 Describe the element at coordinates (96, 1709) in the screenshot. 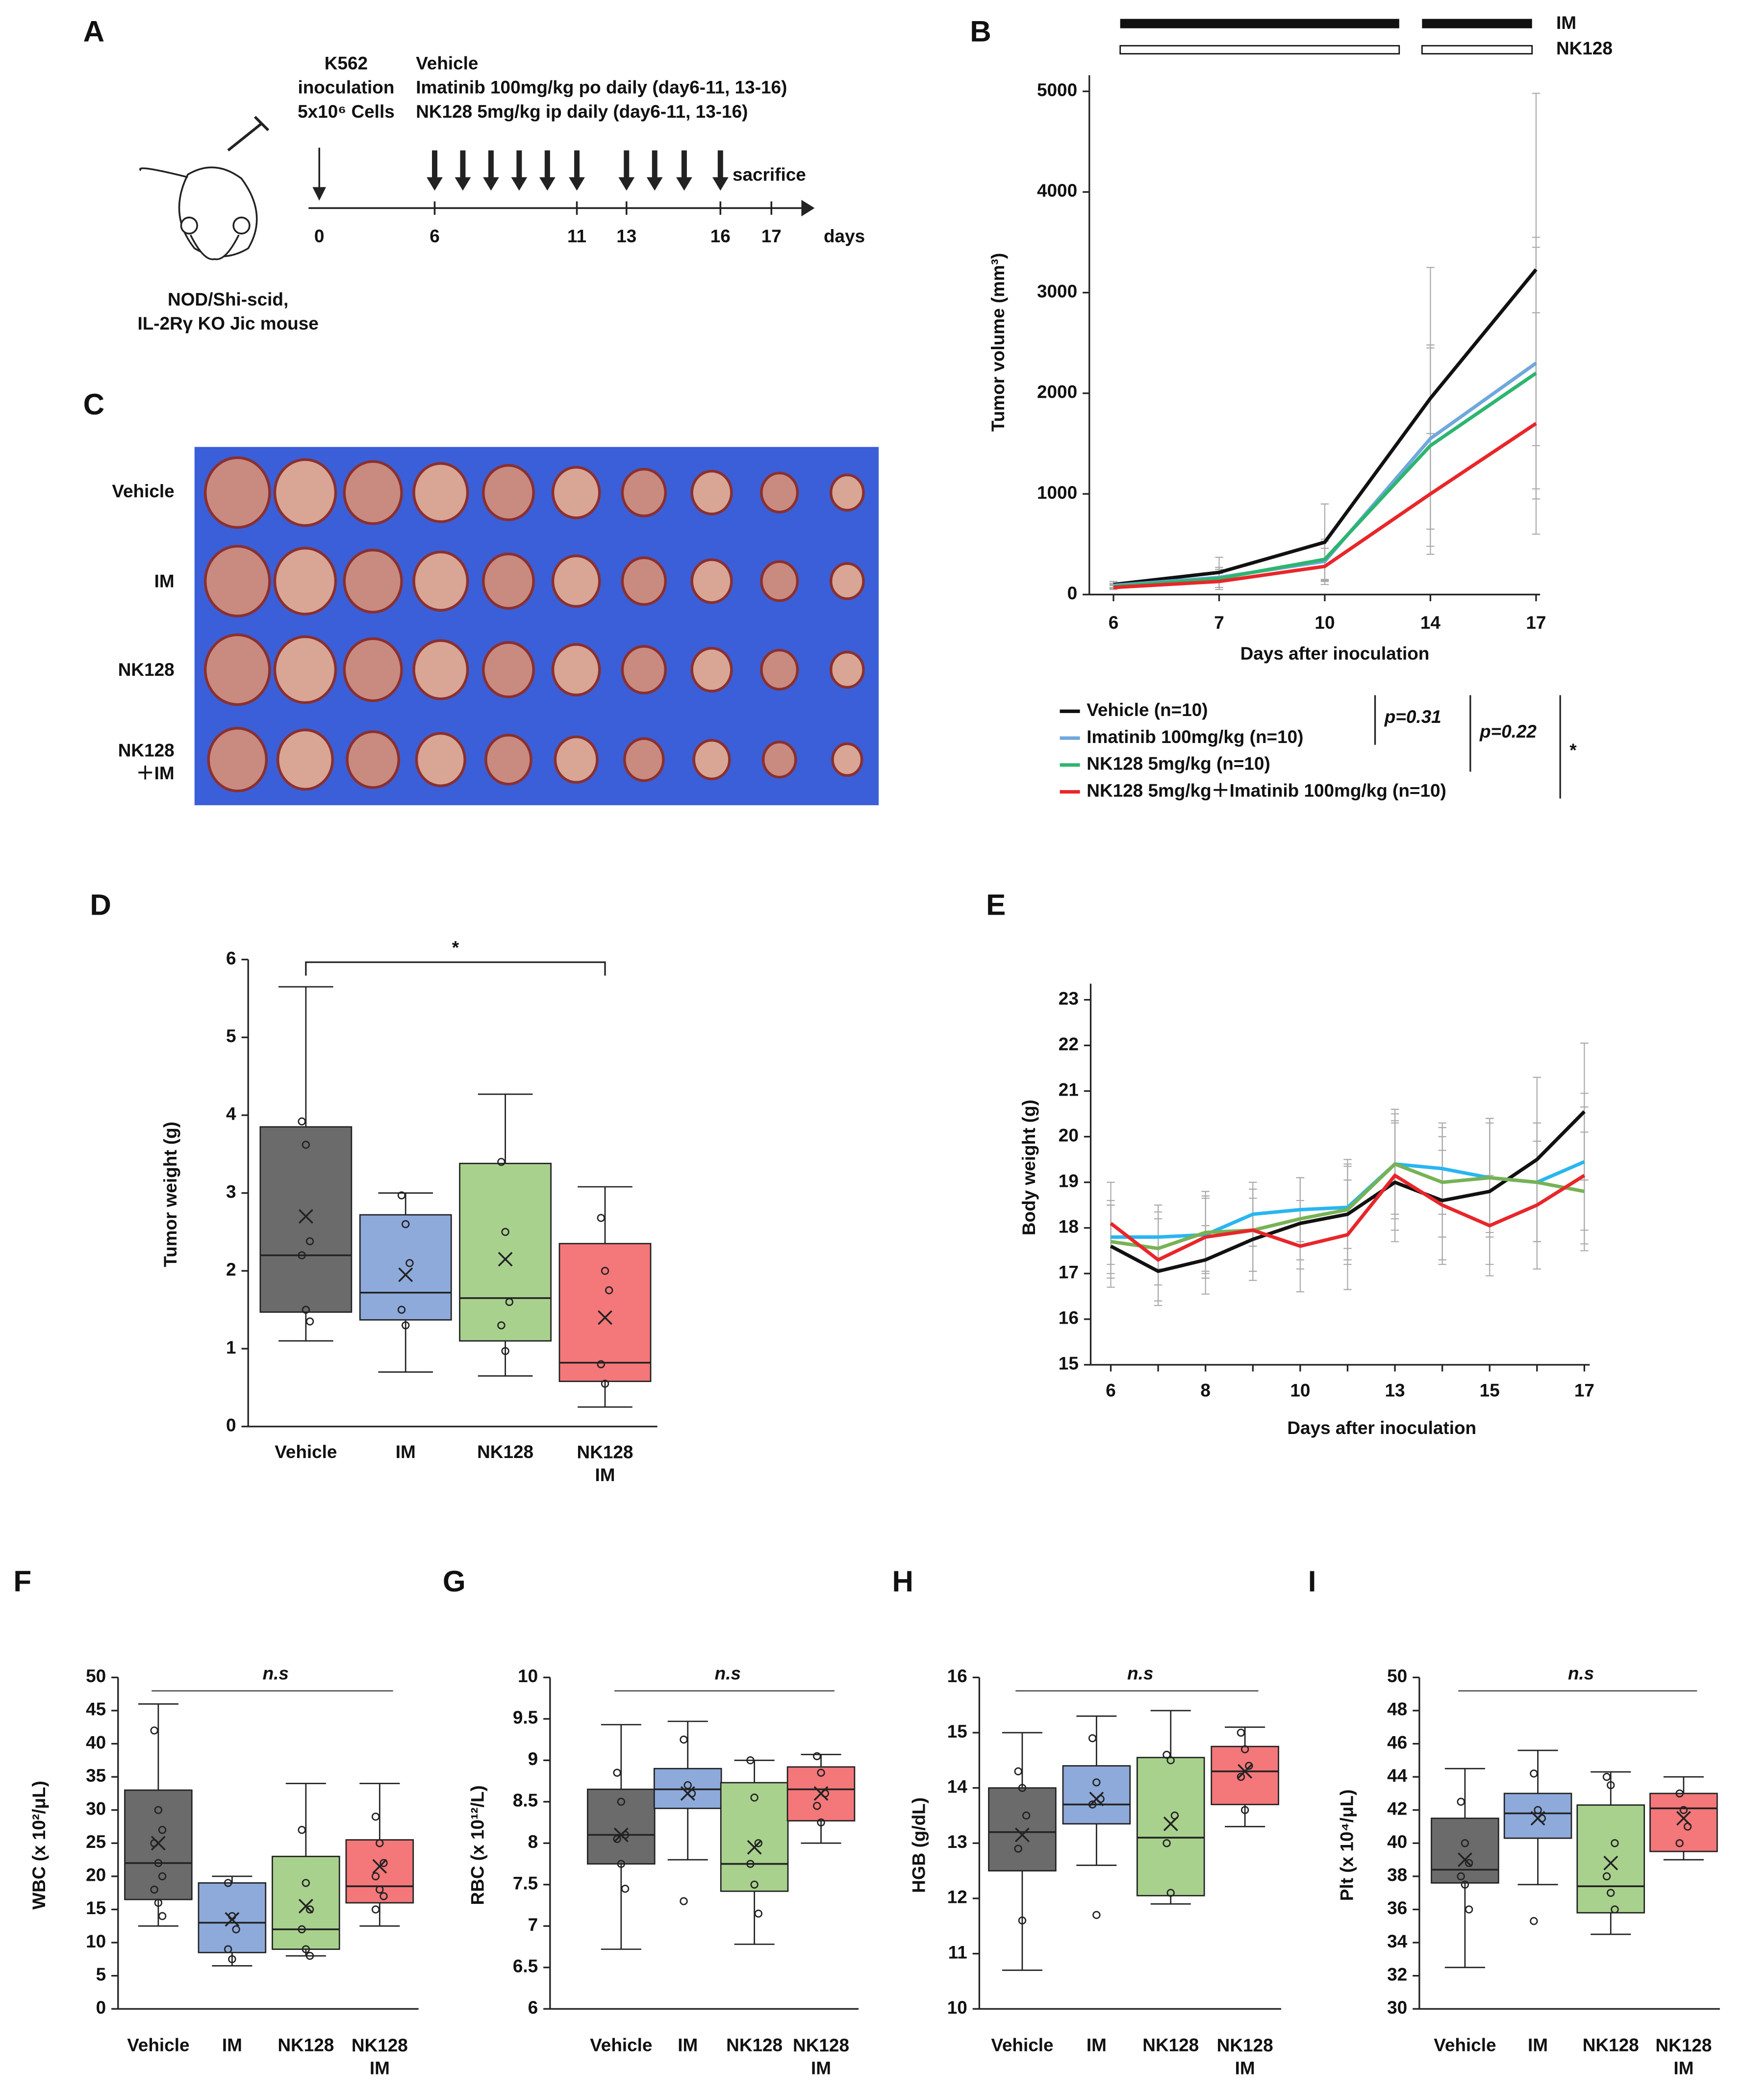

I see `y-tick-label: 45` at that location.